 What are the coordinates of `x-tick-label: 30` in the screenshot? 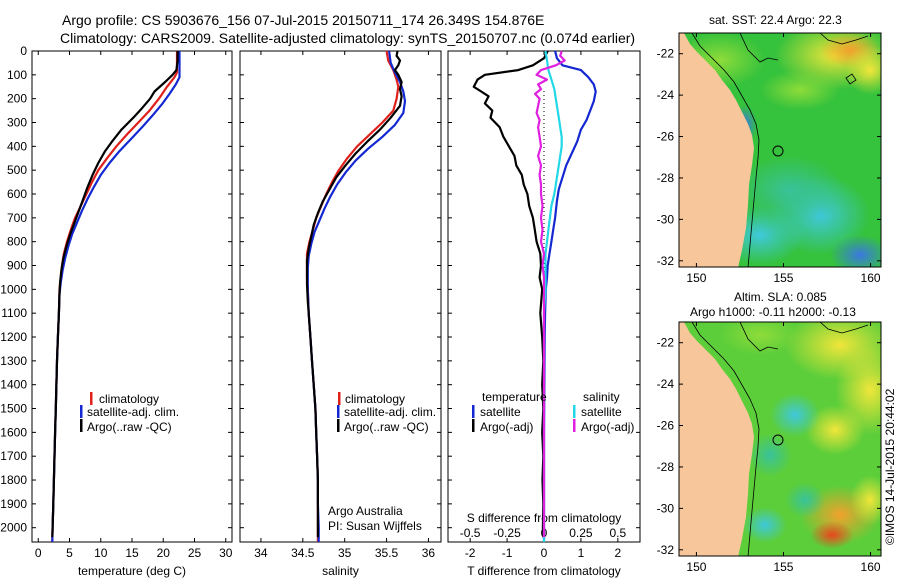 It's located at (226, 553).